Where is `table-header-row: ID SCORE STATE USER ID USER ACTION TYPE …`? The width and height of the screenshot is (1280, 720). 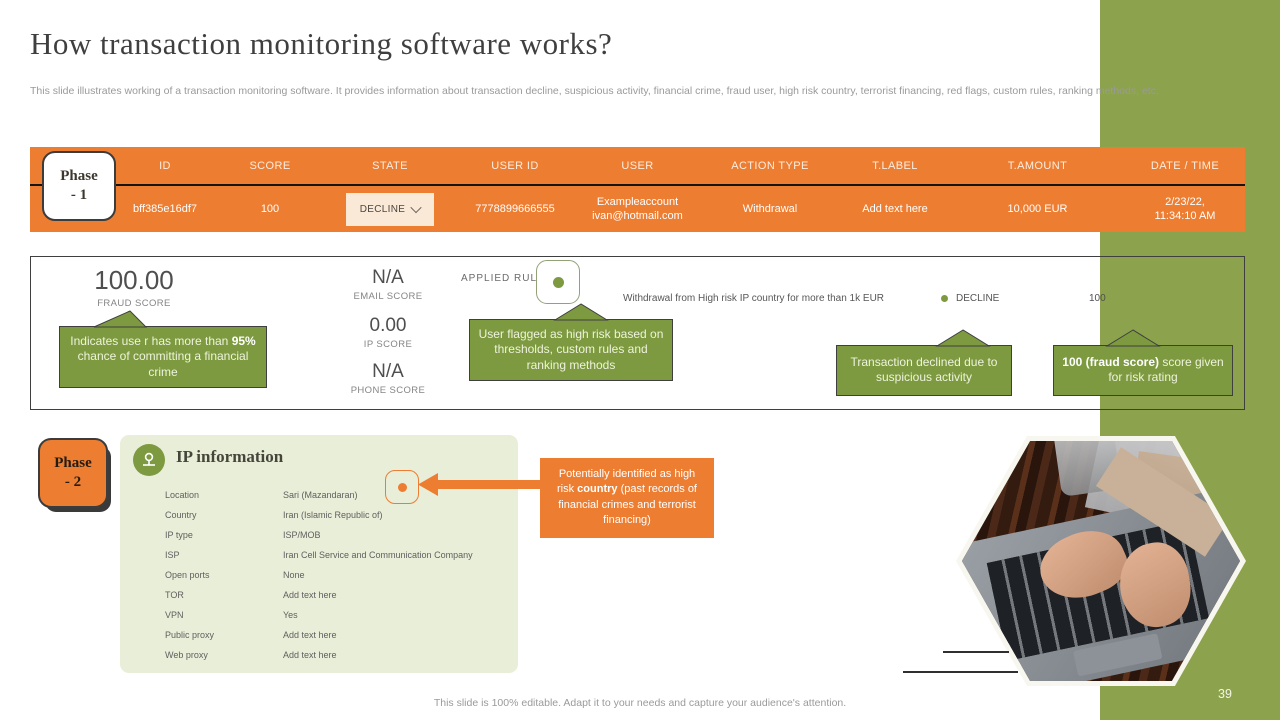
table-header-row: ID SCORE STATE USER ID USER ACTION TYPE … is located at coordinates (637, 166).